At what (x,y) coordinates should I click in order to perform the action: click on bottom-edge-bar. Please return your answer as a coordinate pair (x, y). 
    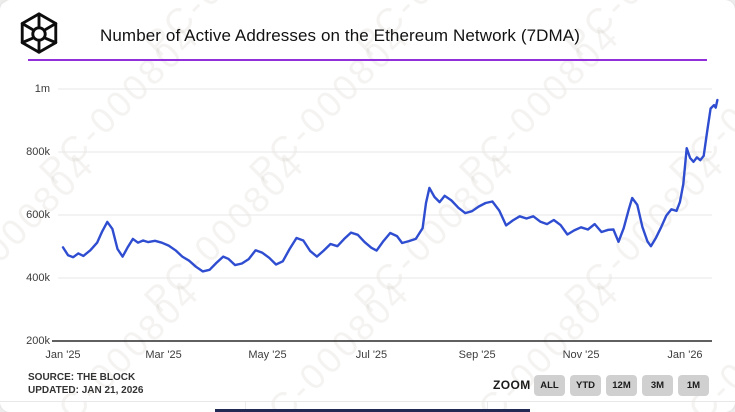
    Looking at the image, I should click on (372, 410).